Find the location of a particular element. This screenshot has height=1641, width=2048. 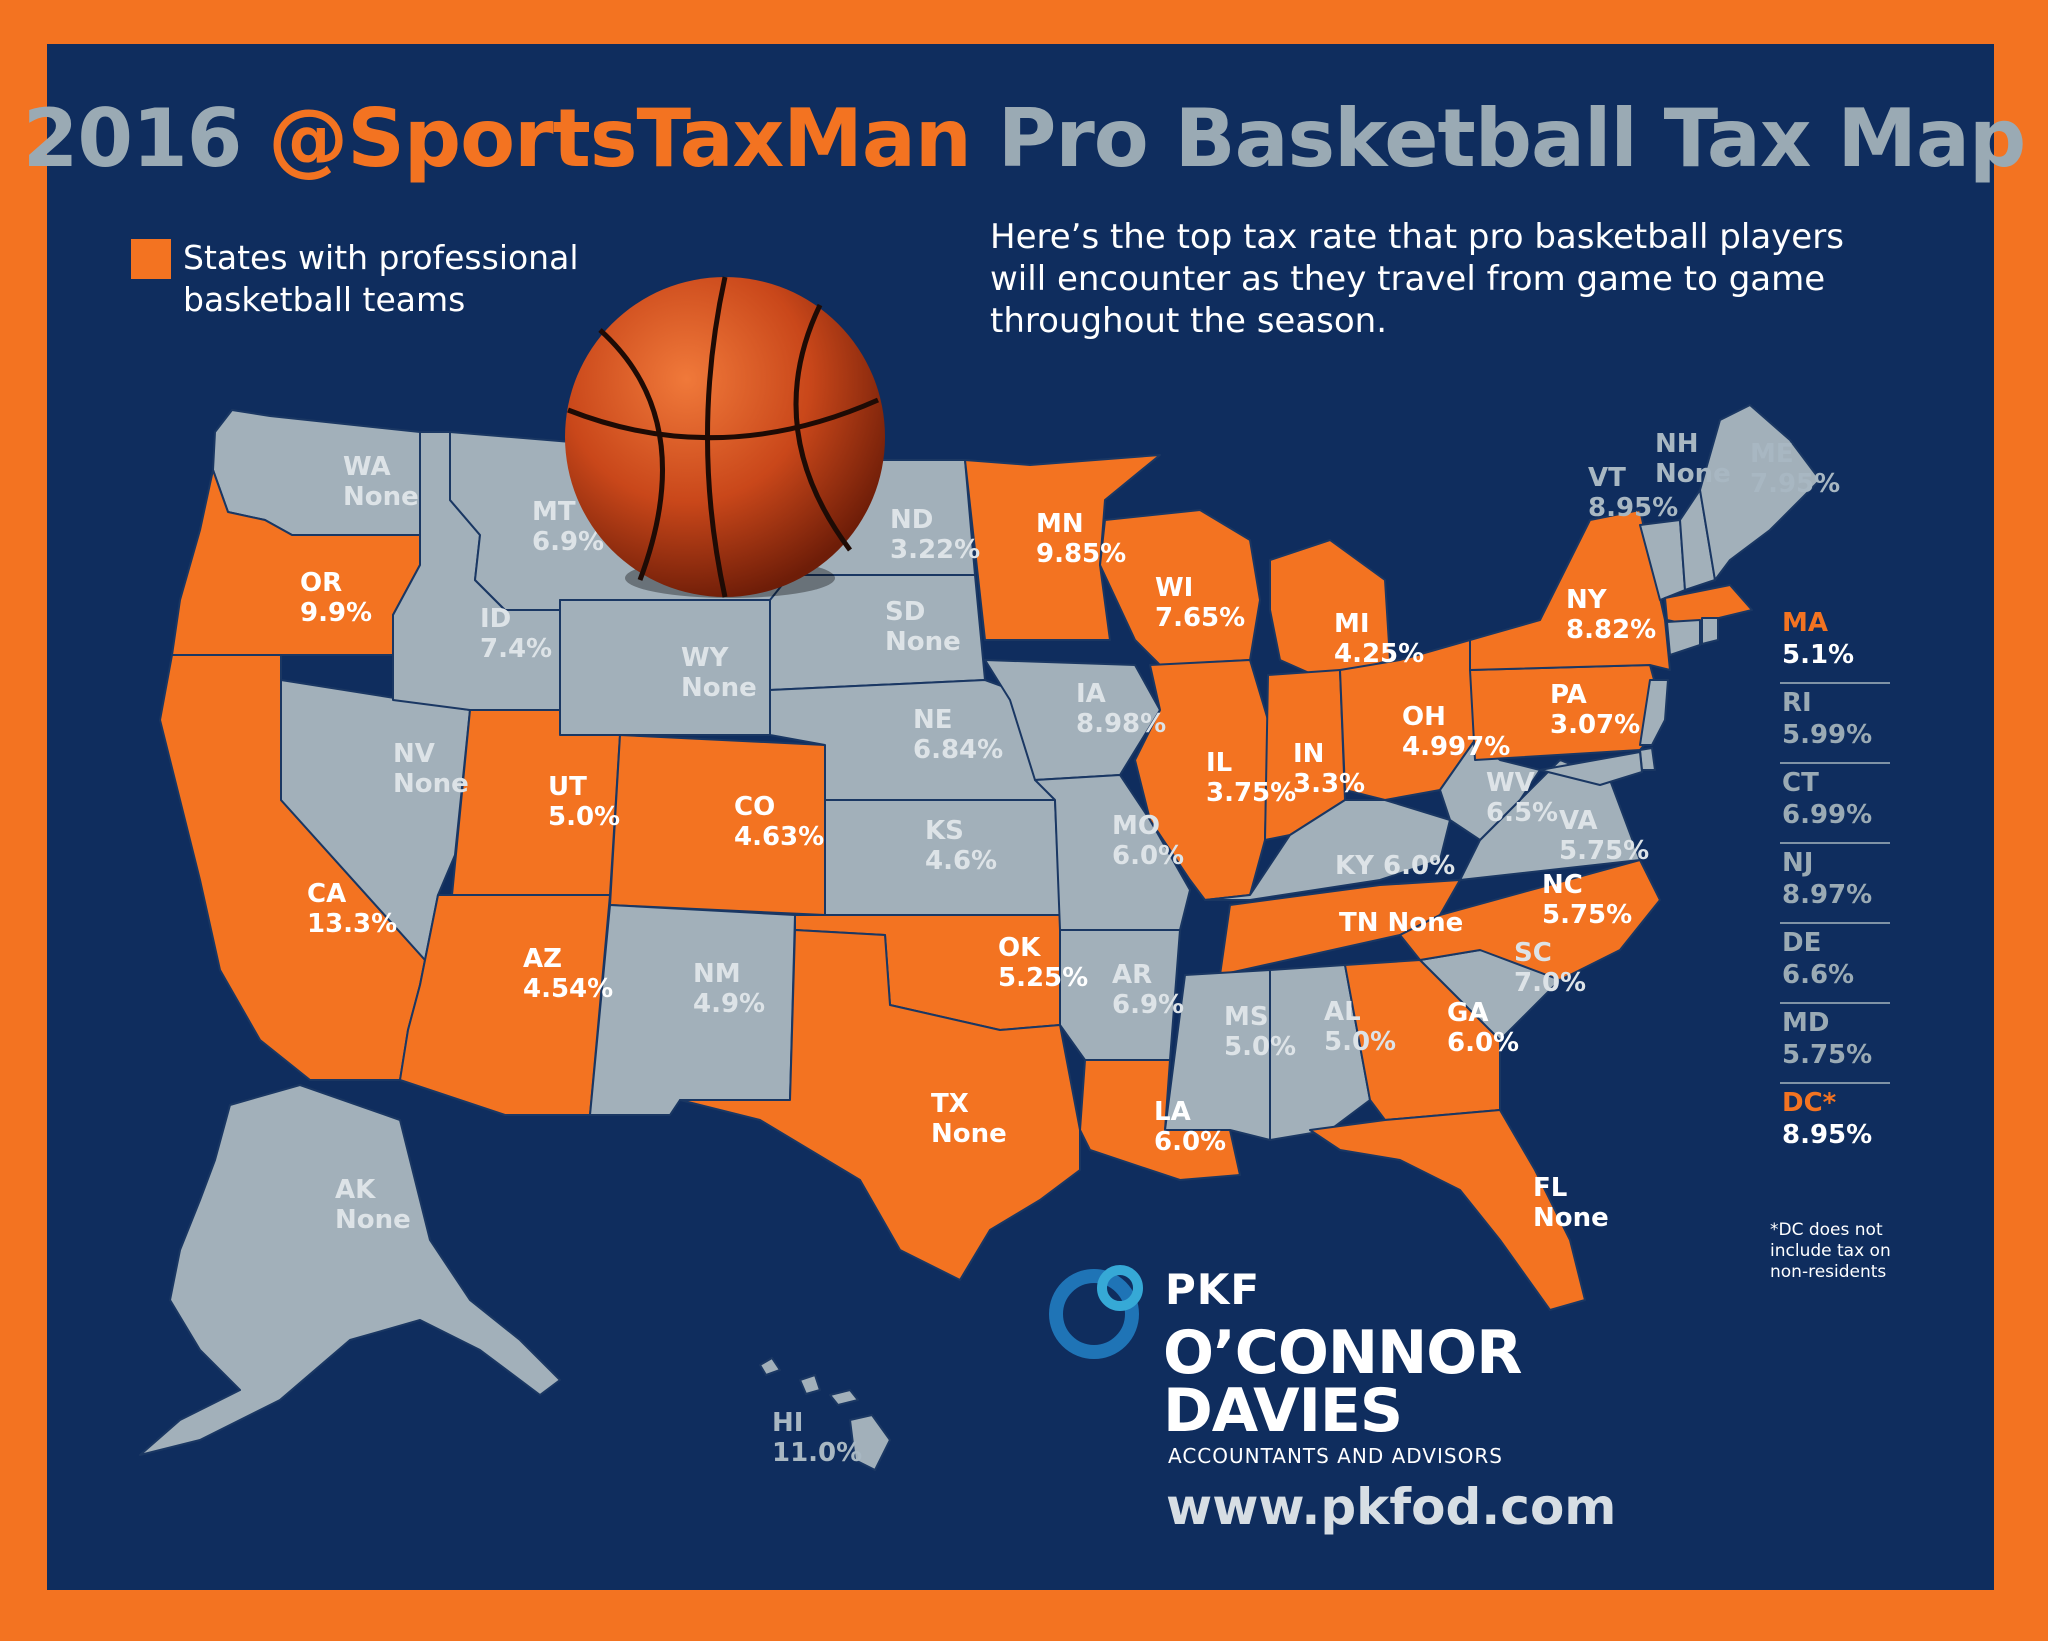

small-state-rate: 8.95% is located at coordinates (1827, 1135).